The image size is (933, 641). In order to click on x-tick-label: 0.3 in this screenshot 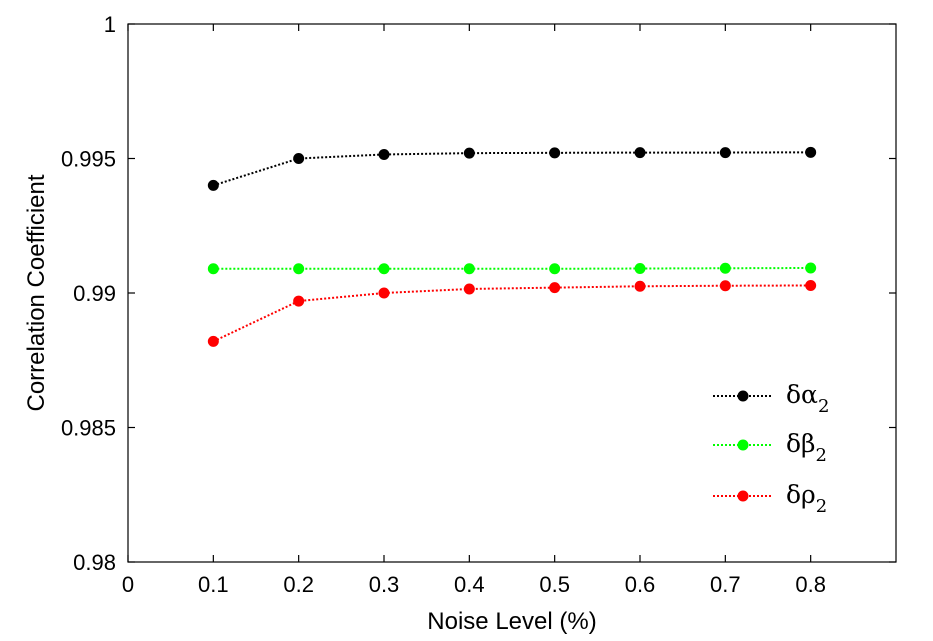, I will do `click(384, 584)`.